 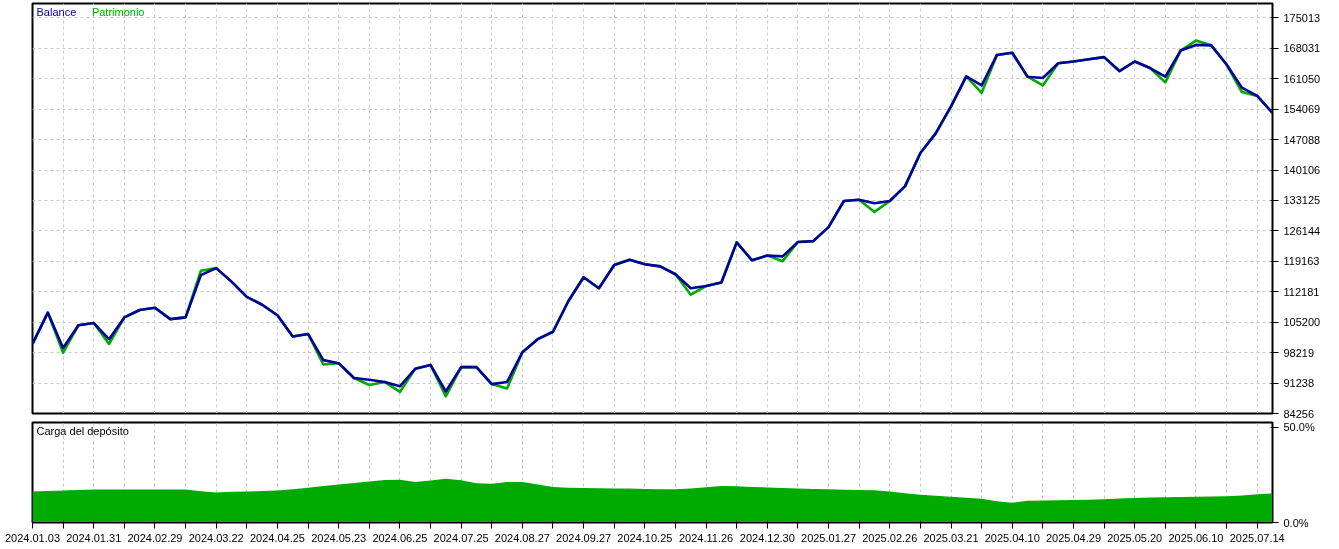 What do you see at coordinates (1196, 537) in the screenshot?
I see `x-tick-label: 2025.06.10` at bounding box center [1196, 537].